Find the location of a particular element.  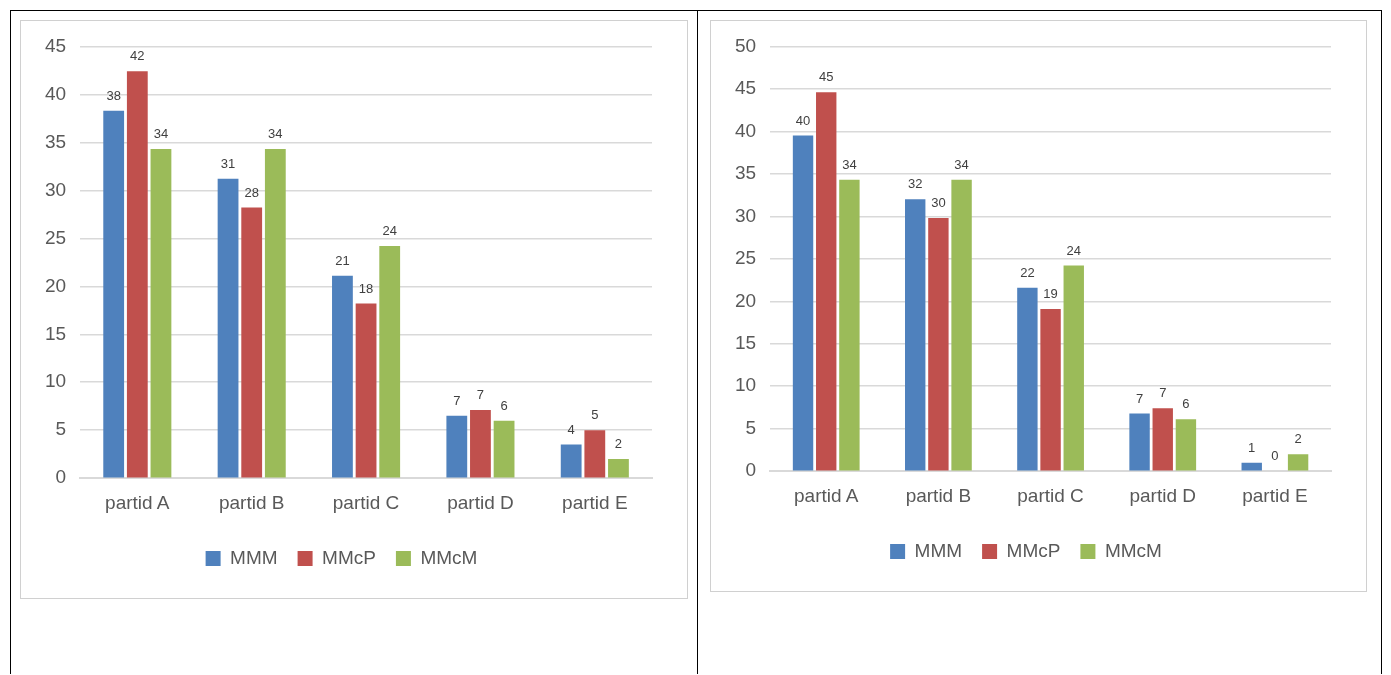

data-label: 19 is located at coordinates (1050, 293).